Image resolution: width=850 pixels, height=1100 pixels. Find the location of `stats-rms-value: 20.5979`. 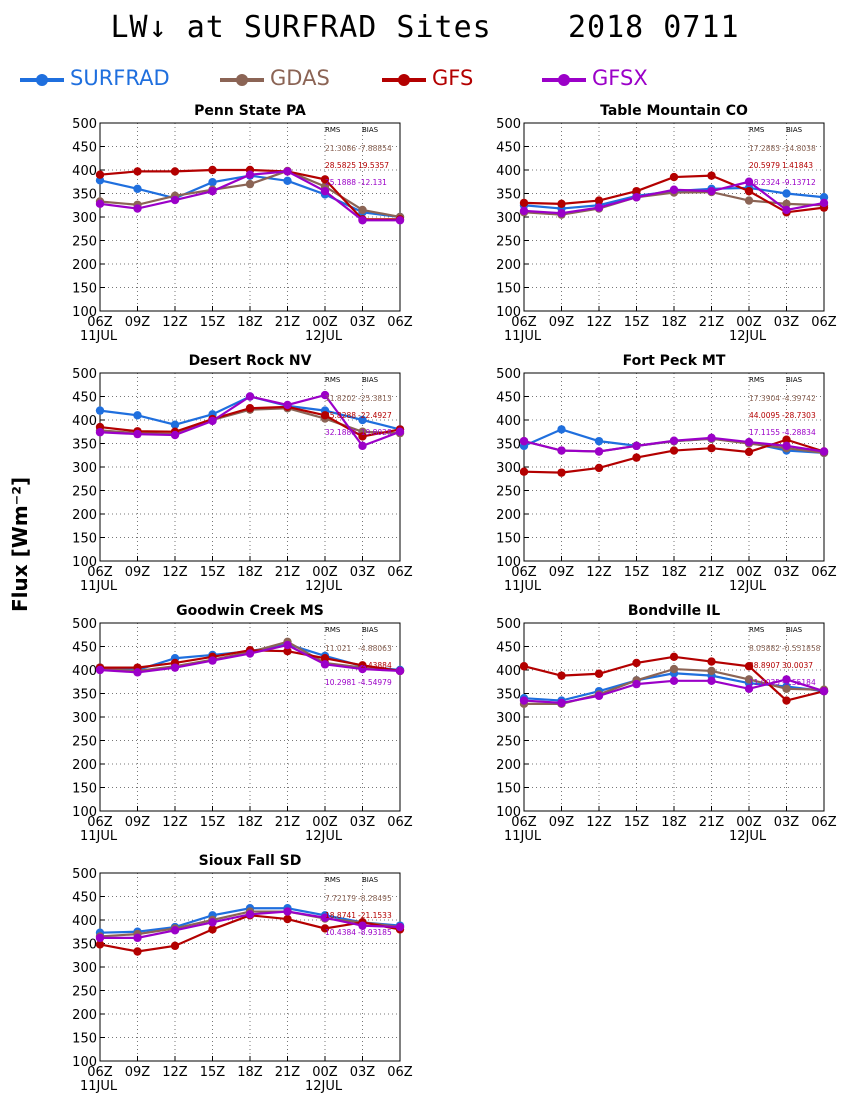

stats-rms-value: 20.5979 is located at coordinates (764, 165).